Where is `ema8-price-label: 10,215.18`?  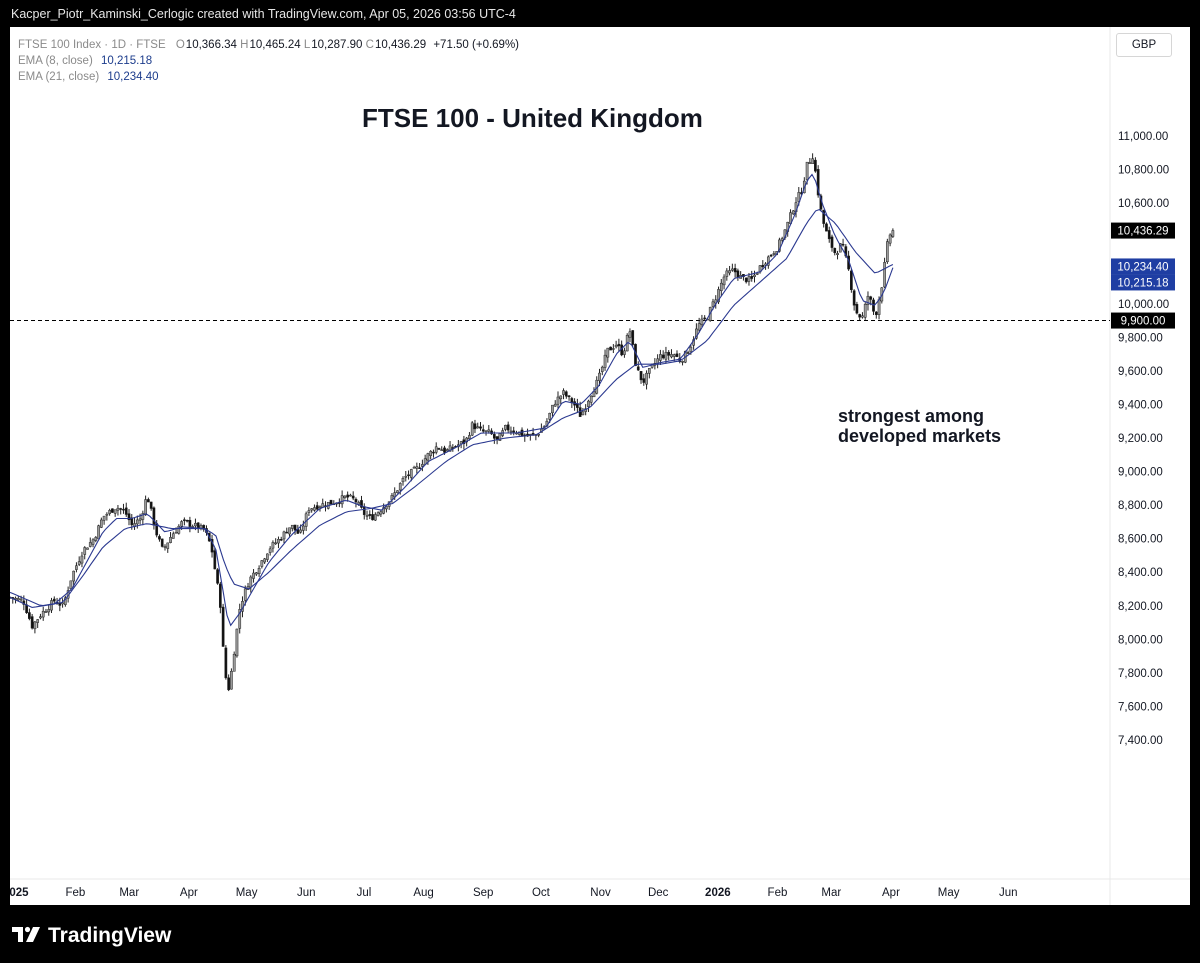
ema8-price-label: 10,215.18 is located at coordinates (1142, 283).